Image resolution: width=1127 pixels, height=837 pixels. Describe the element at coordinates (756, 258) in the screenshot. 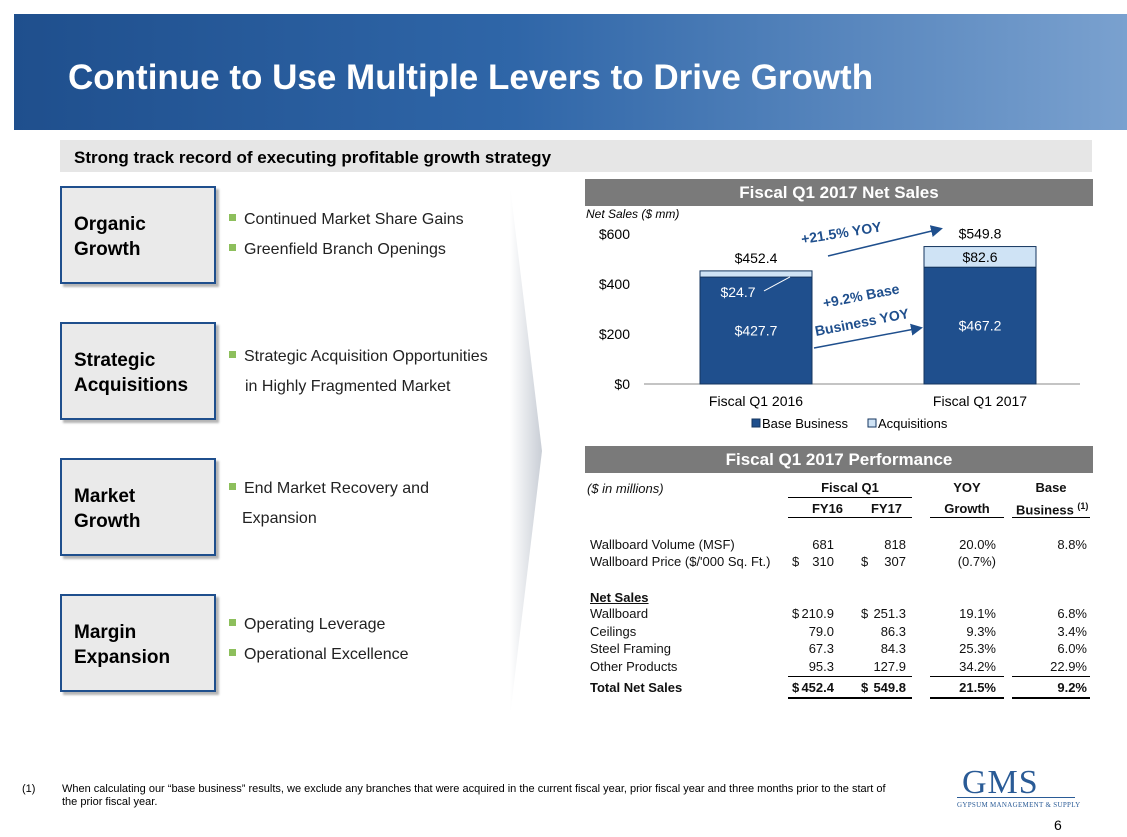

I see `data-label-total: $452.4` at that location.